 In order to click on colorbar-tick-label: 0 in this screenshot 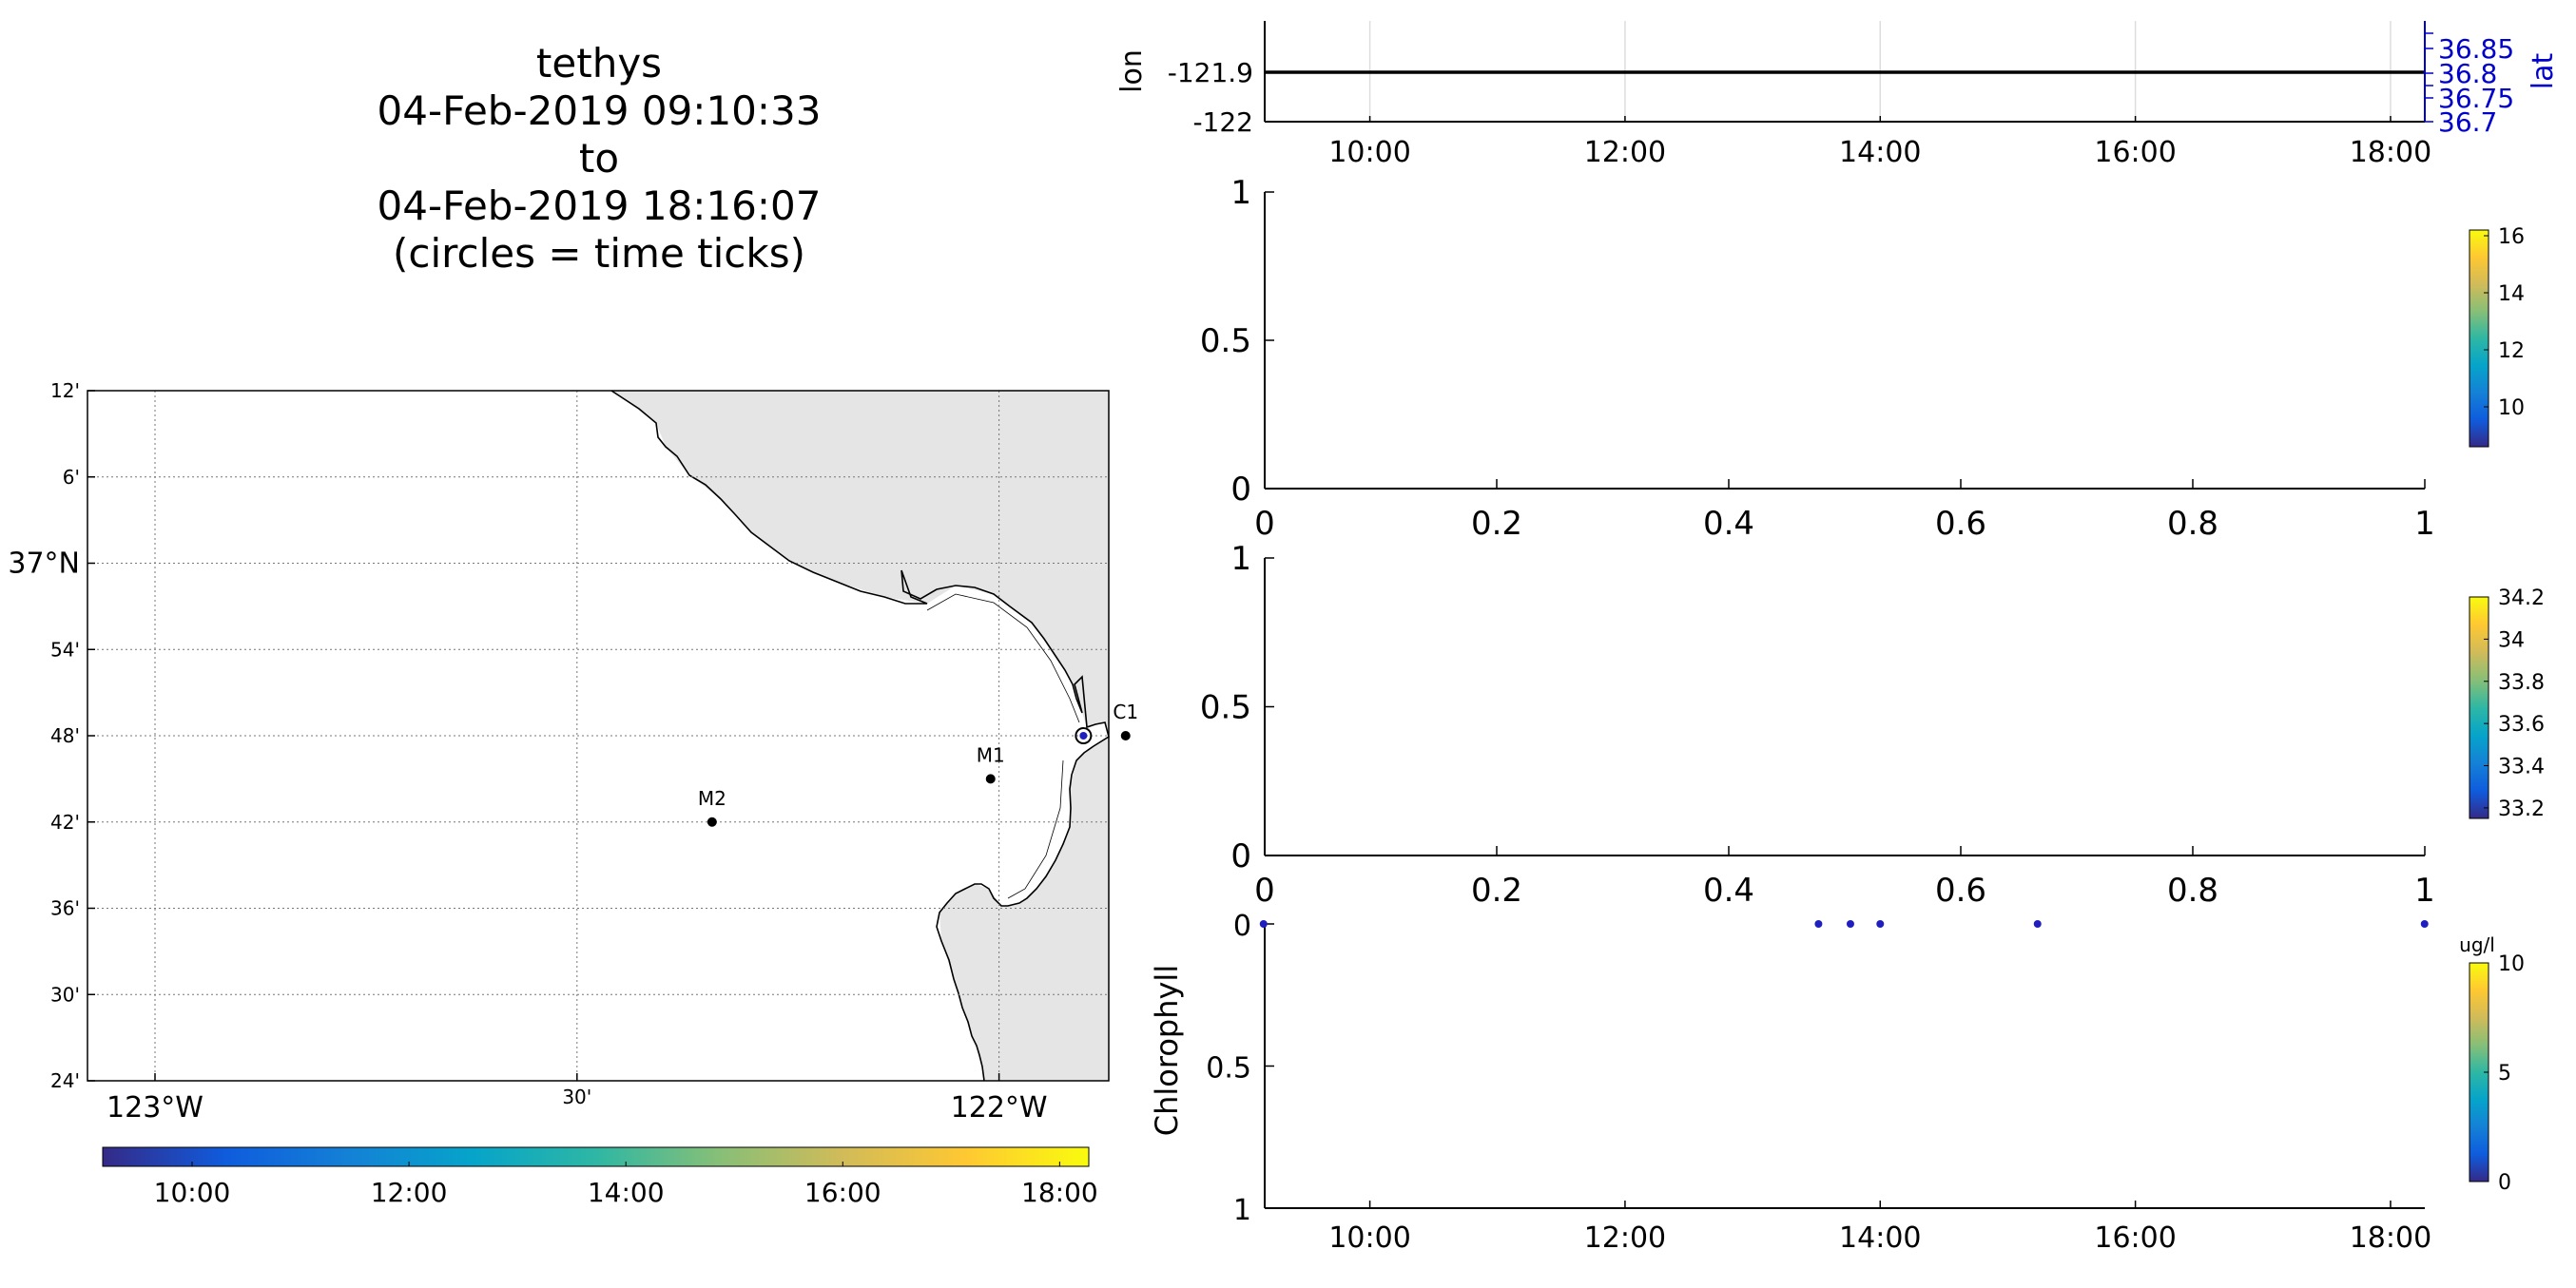, I will do `click(2504, 1183)`.